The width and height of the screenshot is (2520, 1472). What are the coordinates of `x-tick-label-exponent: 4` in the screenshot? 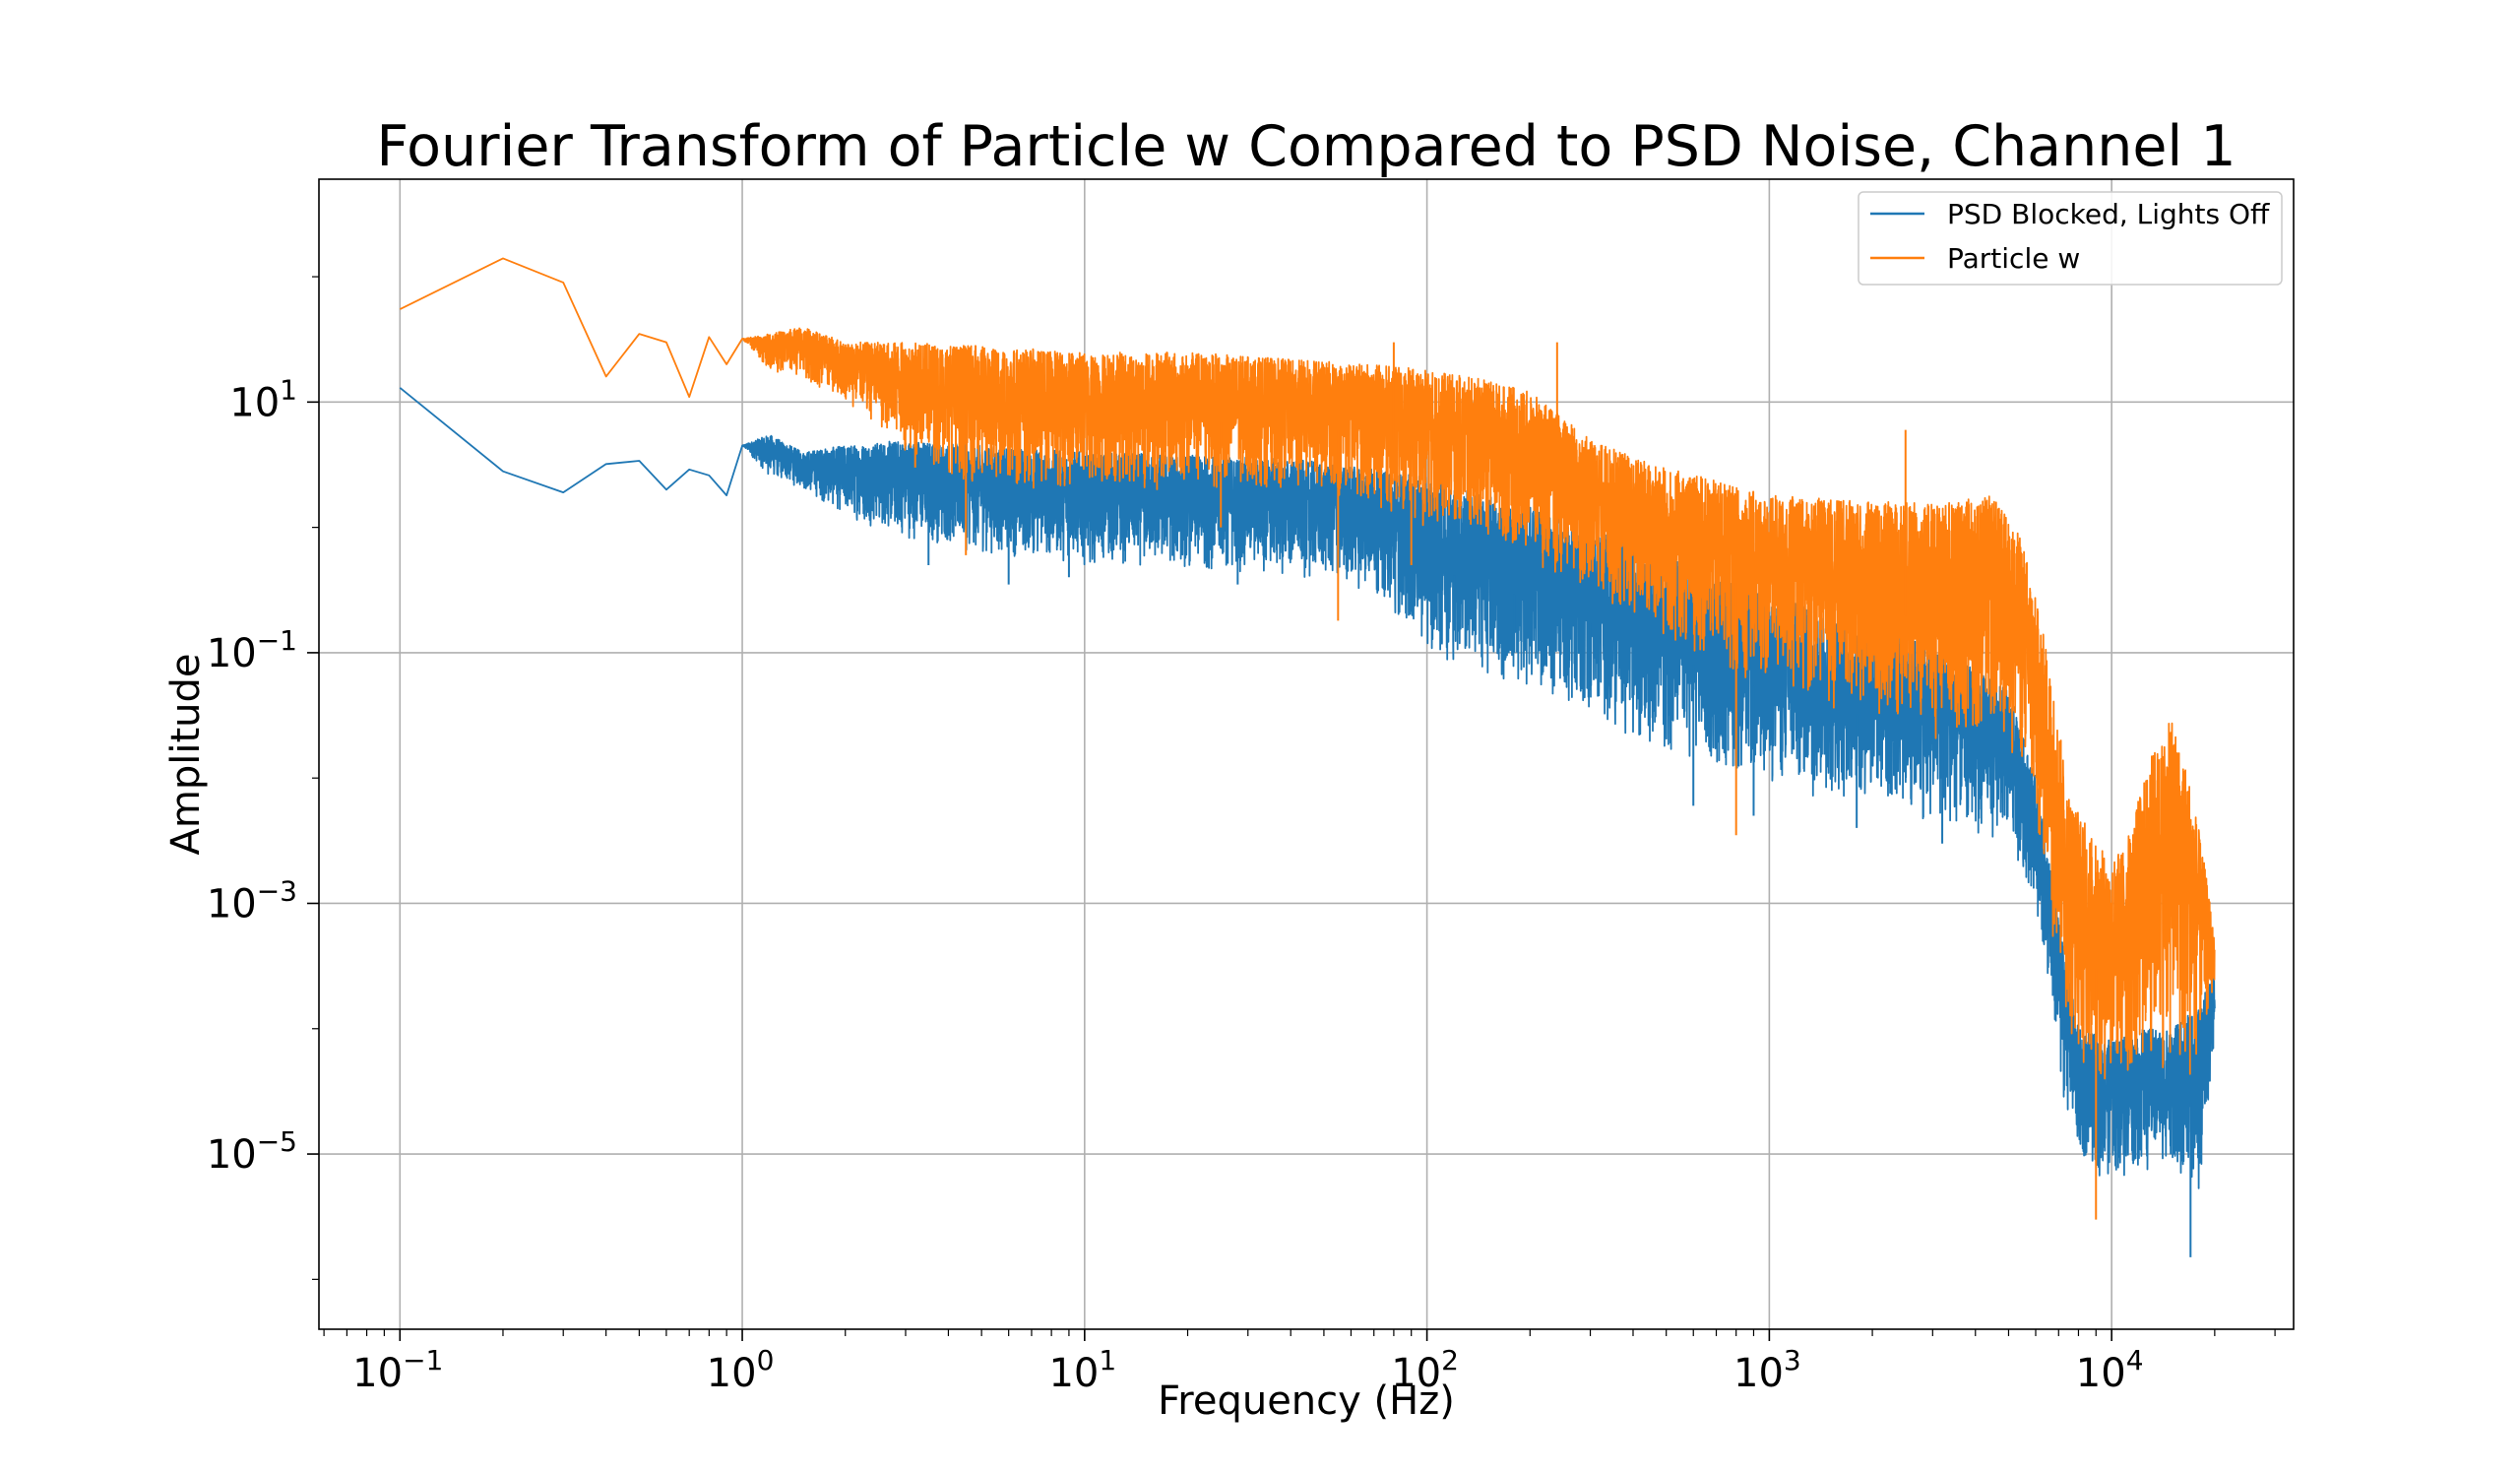 It's located at (2135, 1360).